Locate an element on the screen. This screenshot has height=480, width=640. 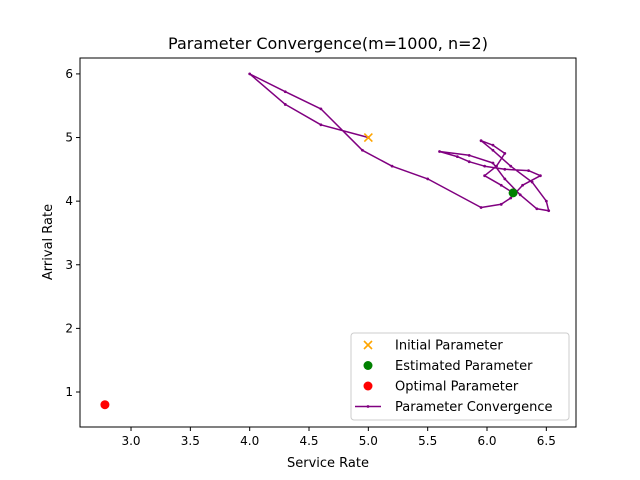
y-tick-label: 1 is located at coordinates (69, 392).